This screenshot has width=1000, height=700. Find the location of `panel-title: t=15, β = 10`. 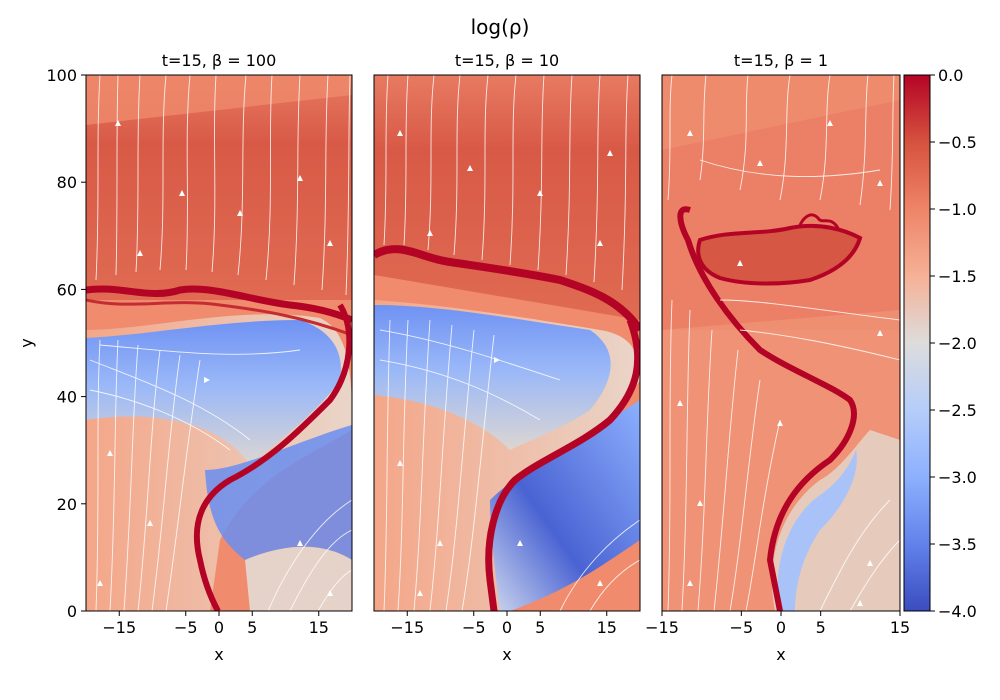

panel-title: t=15, β = 10 is located at coordinates (507, 60).